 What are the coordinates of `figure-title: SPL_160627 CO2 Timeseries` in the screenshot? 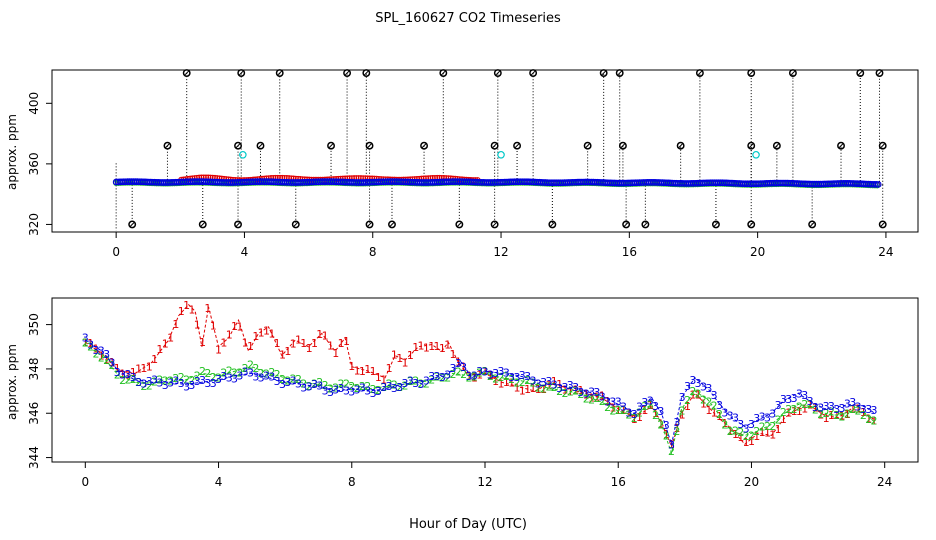 It's located at (468, 18).